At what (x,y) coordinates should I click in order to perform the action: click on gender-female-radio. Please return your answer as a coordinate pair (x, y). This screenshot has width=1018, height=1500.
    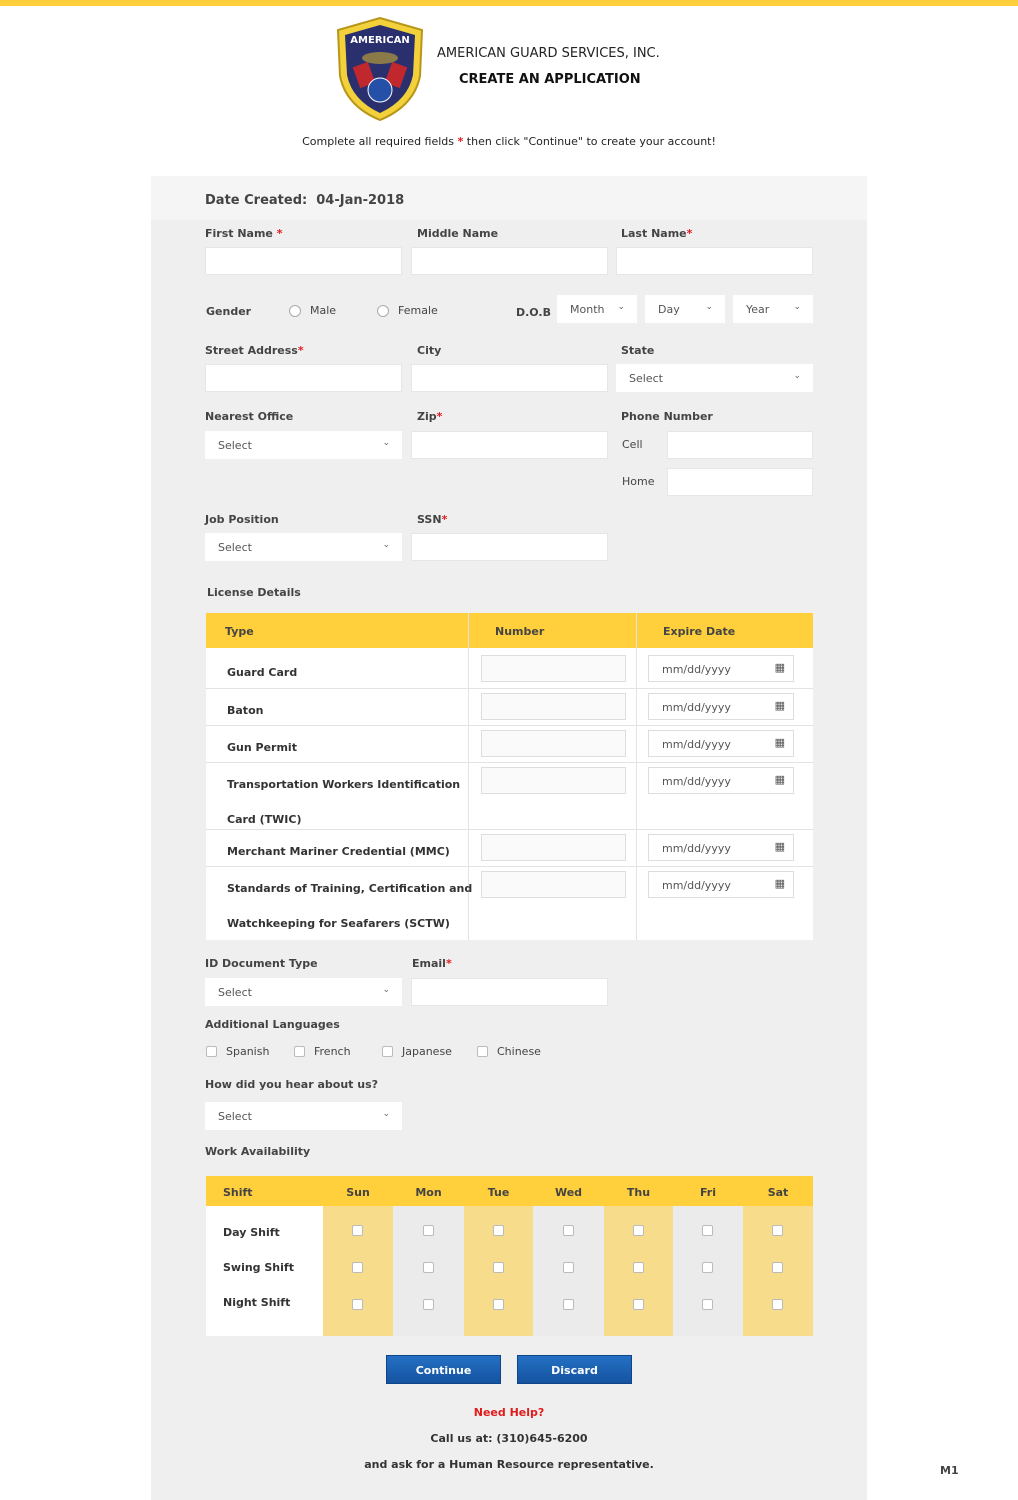
    Looking at the image, I should click on (383, 311).